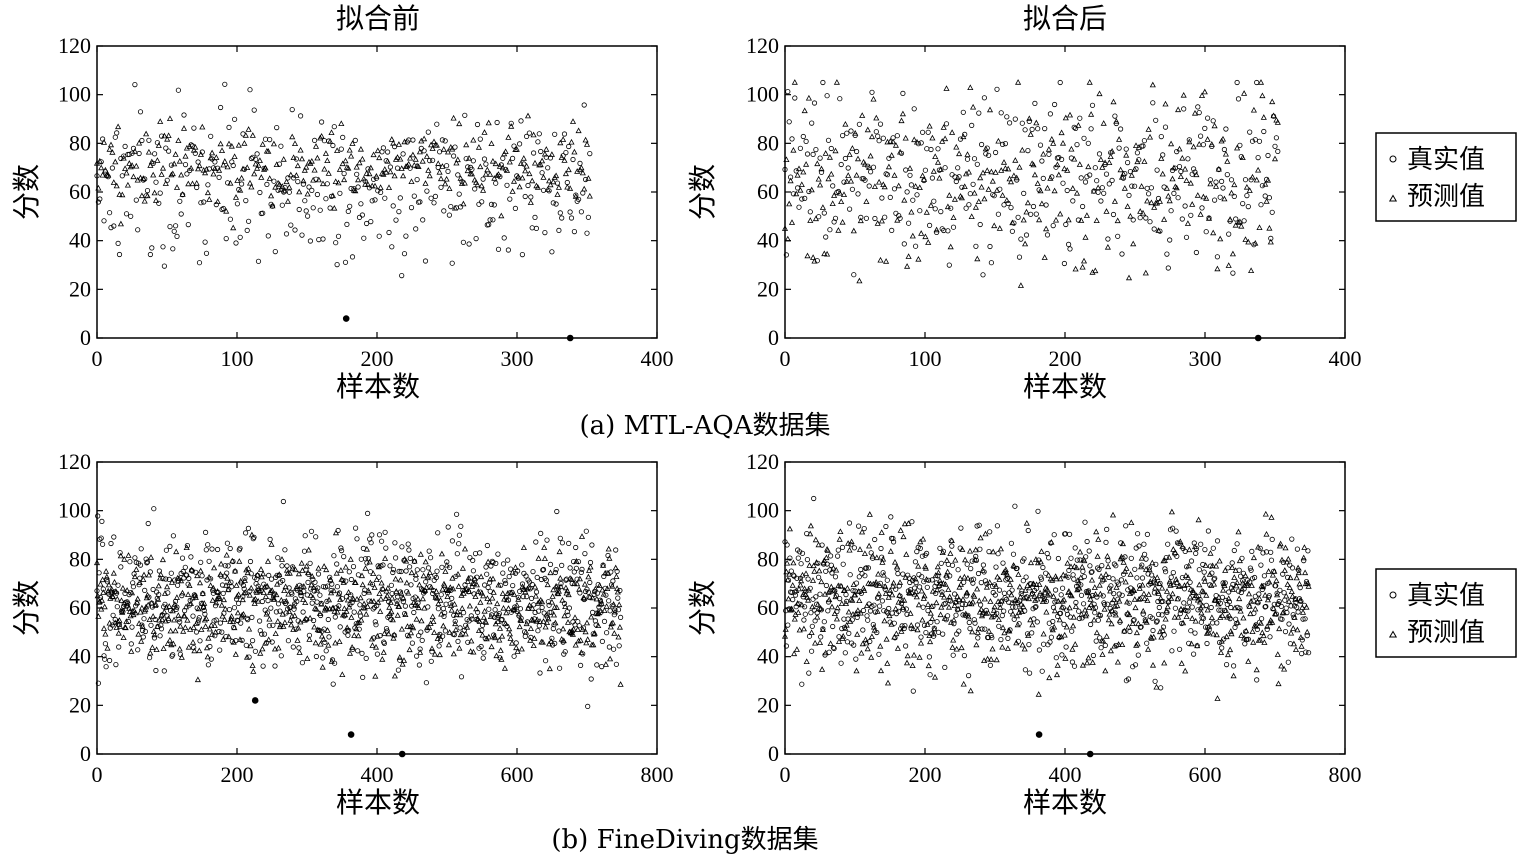 This screenshot has width=1521, height=859. Describe the element at coordinates (762, 510) in the screenshot. I see `y-tick-label: 100` at that location.